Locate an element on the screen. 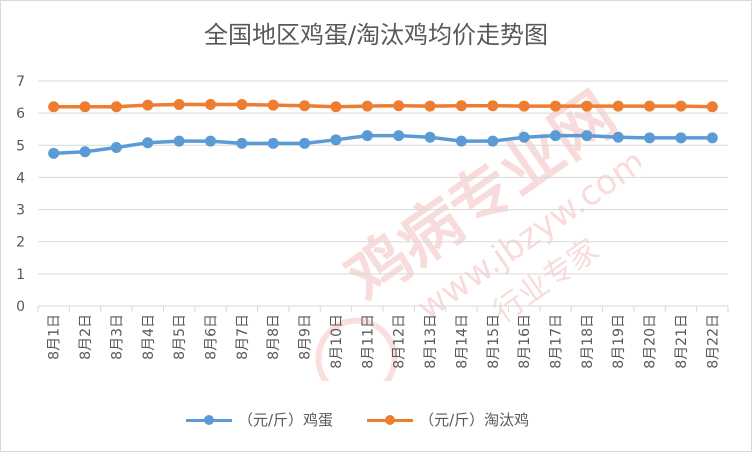 This screenshot has width=752, height=452. y-tick-label: 7 is located at coordinates (20, 82).